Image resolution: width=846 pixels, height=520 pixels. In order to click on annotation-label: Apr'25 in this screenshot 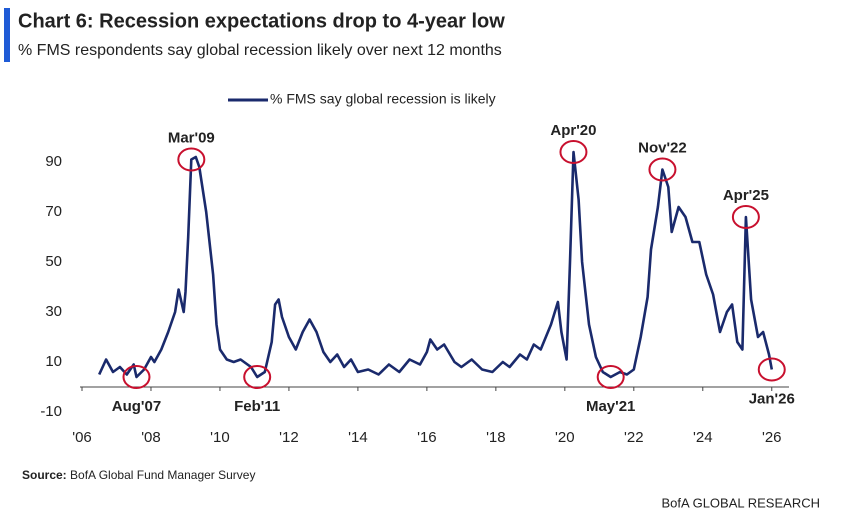, I will do `click(746, 195)`.